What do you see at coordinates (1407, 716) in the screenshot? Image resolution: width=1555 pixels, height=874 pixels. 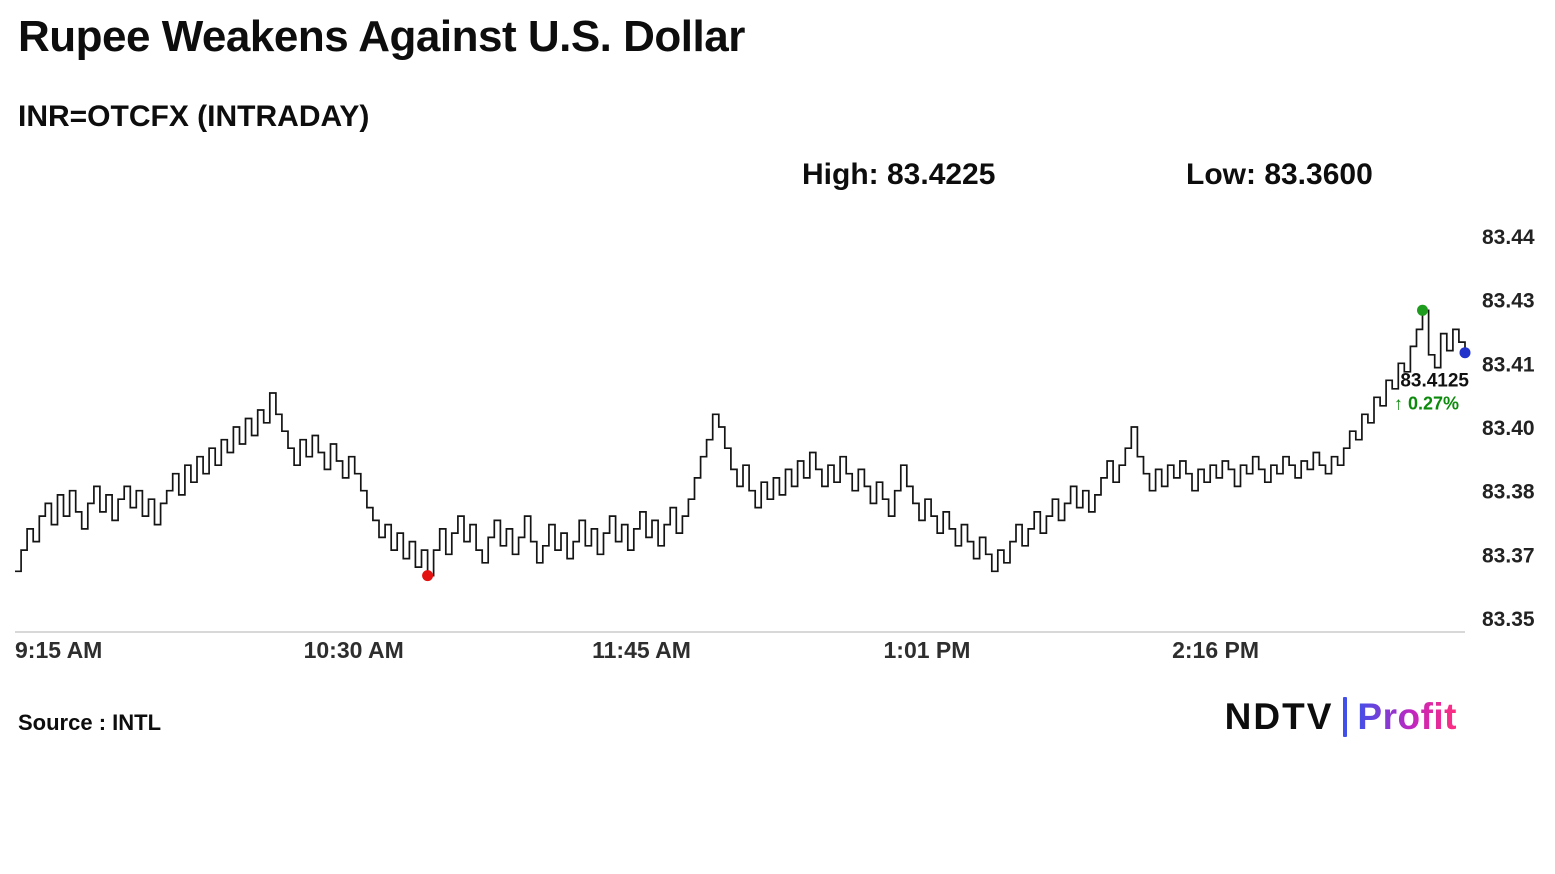 I see `profit-logo-text: Profit` at bounding box center [1407, 716].